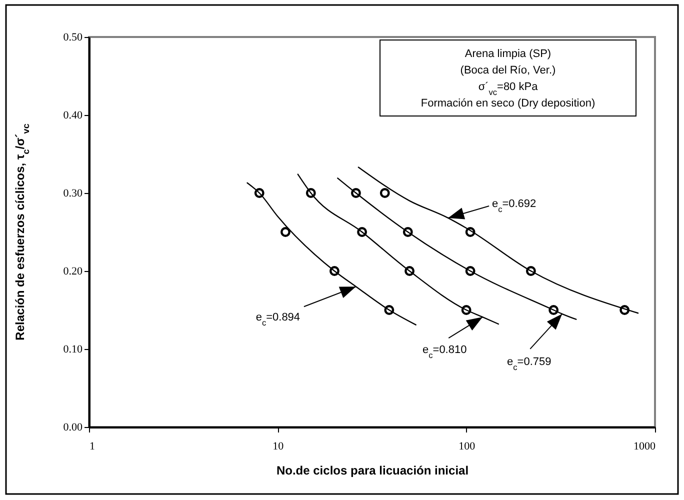 This screenshot has width=684, height=500. What do you see at coordinates (508, 70) in the screenshot?
I see `annotation: (Boca del Río, Ver.)` at bounding box center [508, 70].